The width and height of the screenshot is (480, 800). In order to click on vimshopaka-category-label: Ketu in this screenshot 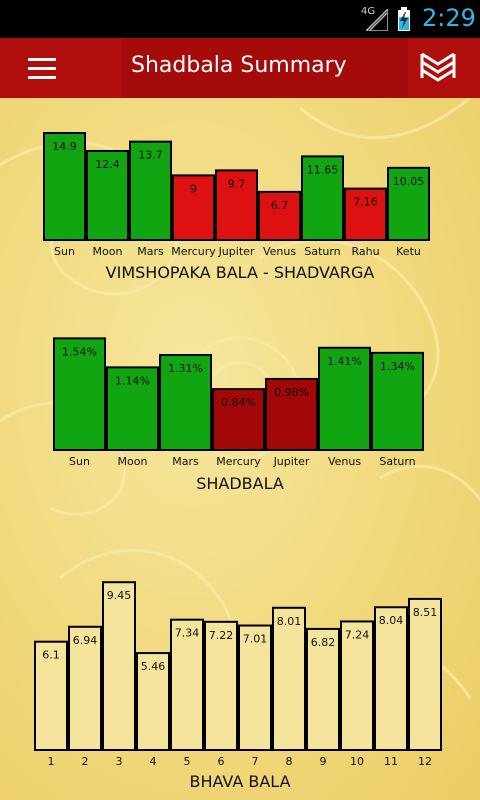, I will do `click(408, 251)`.